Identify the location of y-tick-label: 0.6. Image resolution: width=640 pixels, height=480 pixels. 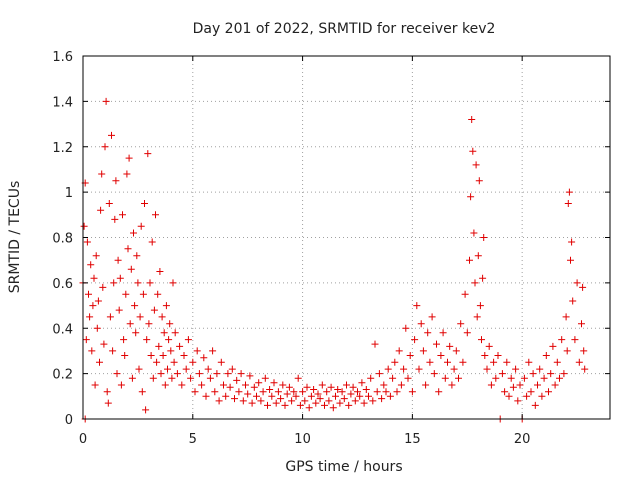
(62, 284).